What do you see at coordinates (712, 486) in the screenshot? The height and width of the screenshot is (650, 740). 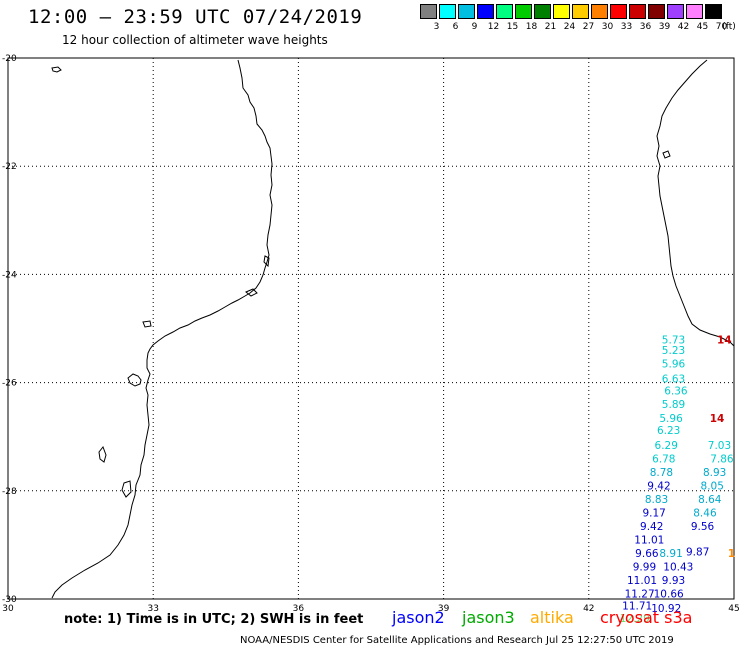 I see `wave-height-label: 8.05` at bounding box center [712, 486].